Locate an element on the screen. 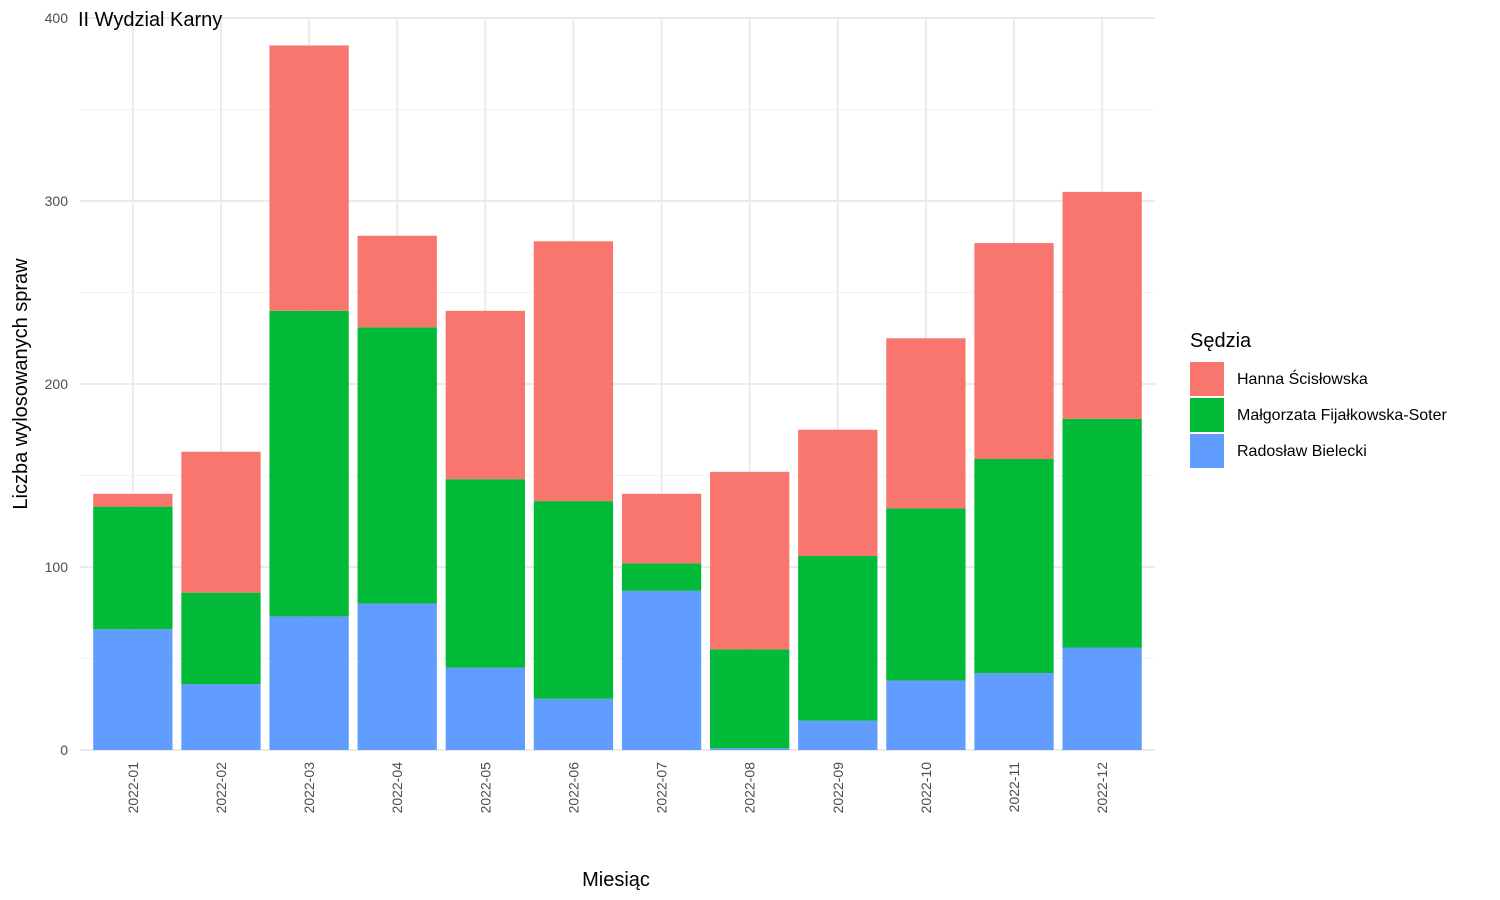  x-tick-label: 2022-12 is located at coordinates (1102, 788).